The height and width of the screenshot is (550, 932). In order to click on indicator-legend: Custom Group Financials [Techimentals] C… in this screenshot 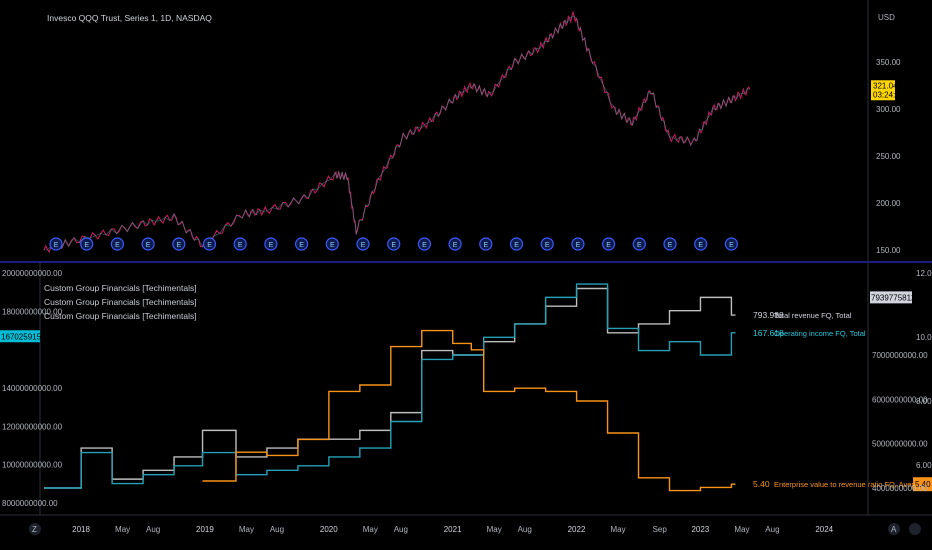, I will do `click(120, 302)`.